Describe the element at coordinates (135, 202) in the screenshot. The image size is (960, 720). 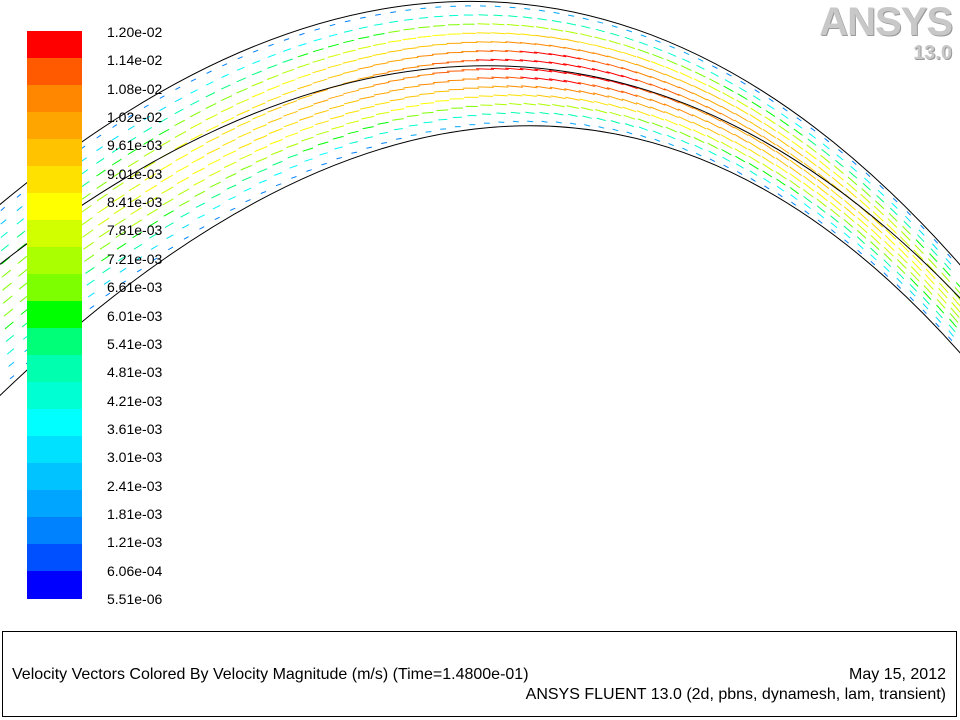
I see `color-scale-label: 8.41e-03` at that location.